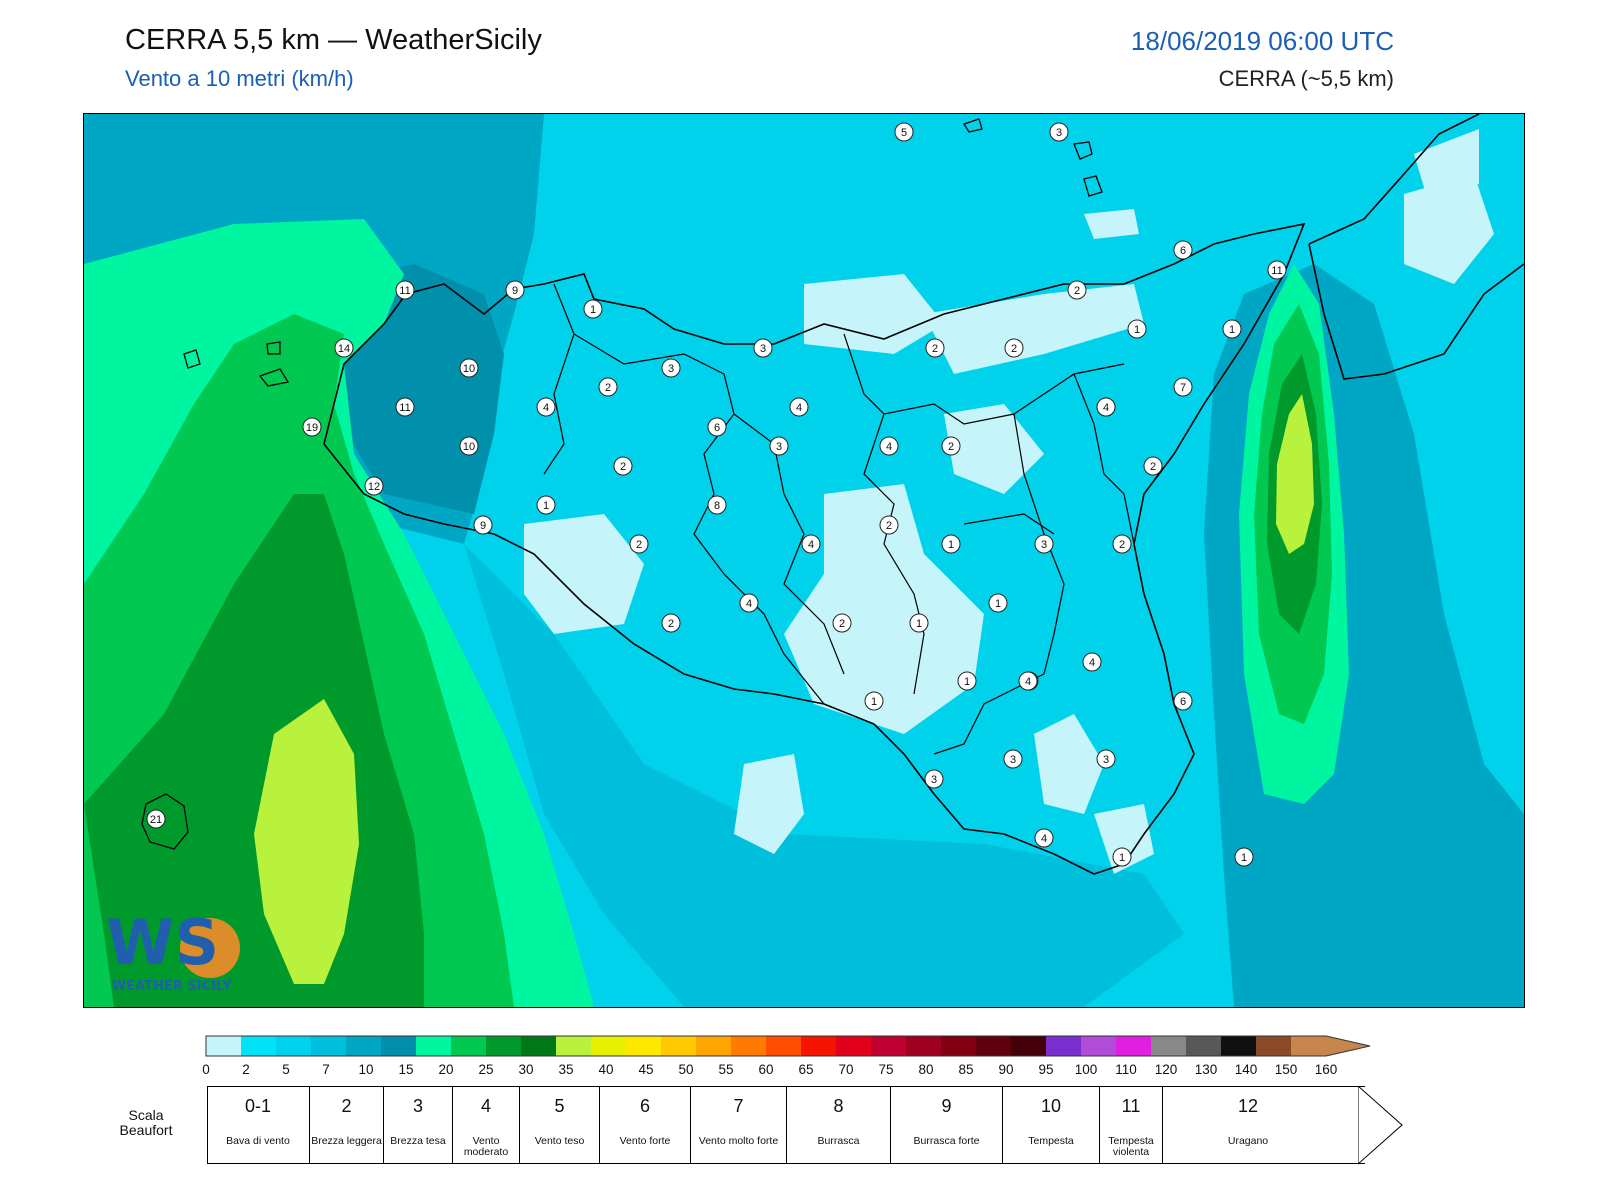  Describe the element at coordinates (566, 1069) in the screenshot. I see `colorbar-tick-label: 35` at that location.